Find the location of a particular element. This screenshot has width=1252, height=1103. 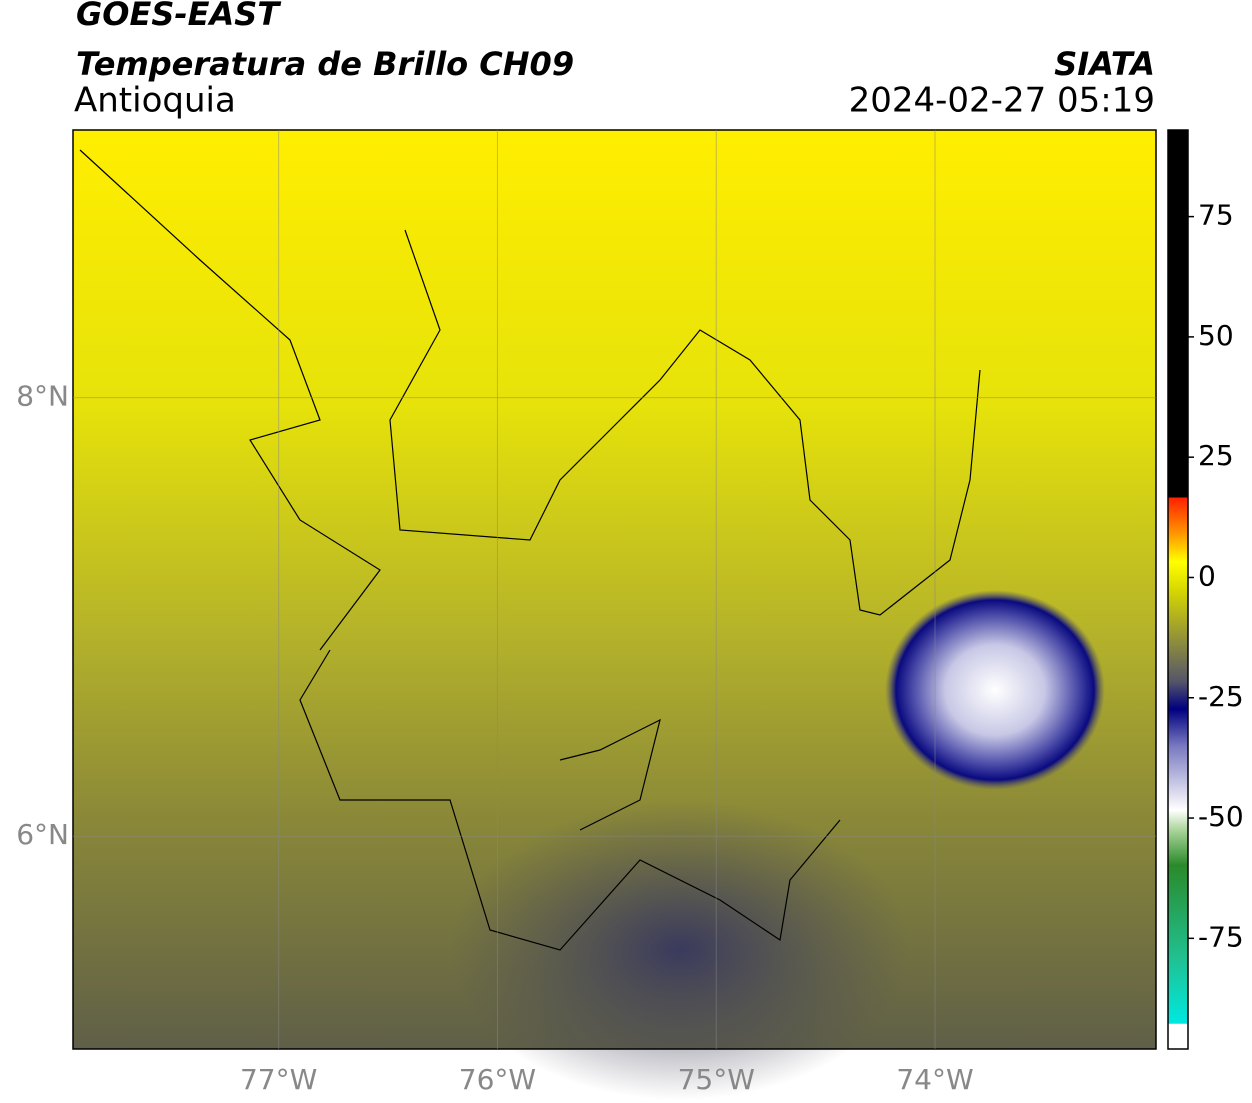

satellite: GOES-EAST is located at coordinates (178, 16).